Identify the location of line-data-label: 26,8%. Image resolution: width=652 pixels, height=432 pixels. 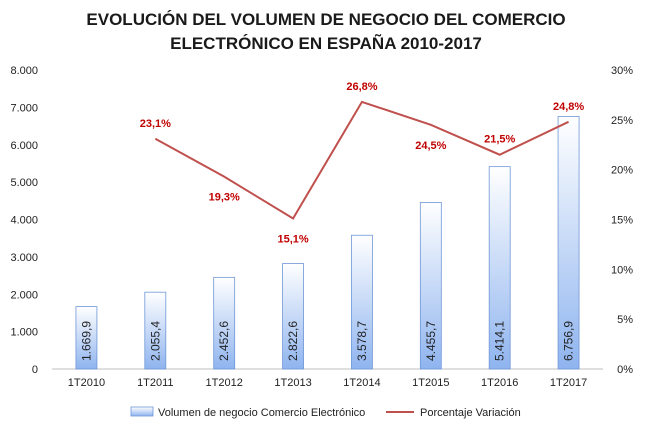
(361, 87).